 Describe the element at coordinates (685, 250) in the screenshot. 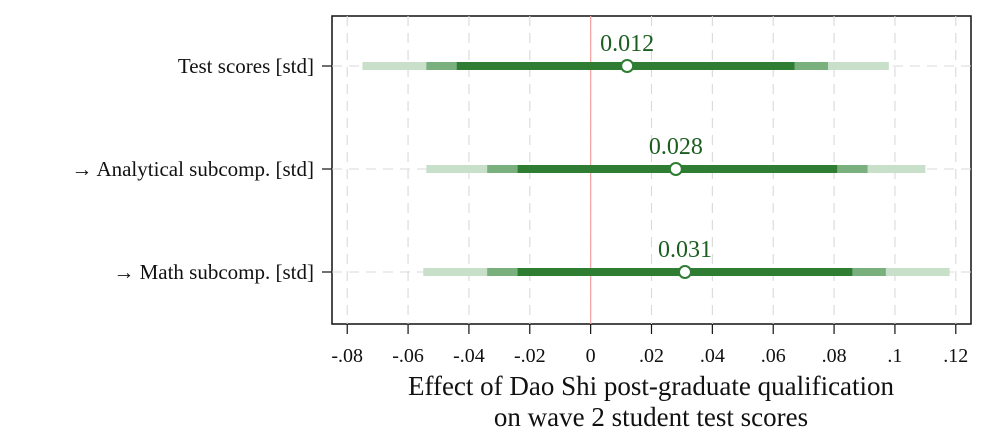

I see `point-estimate-label: 0.031` at that location.